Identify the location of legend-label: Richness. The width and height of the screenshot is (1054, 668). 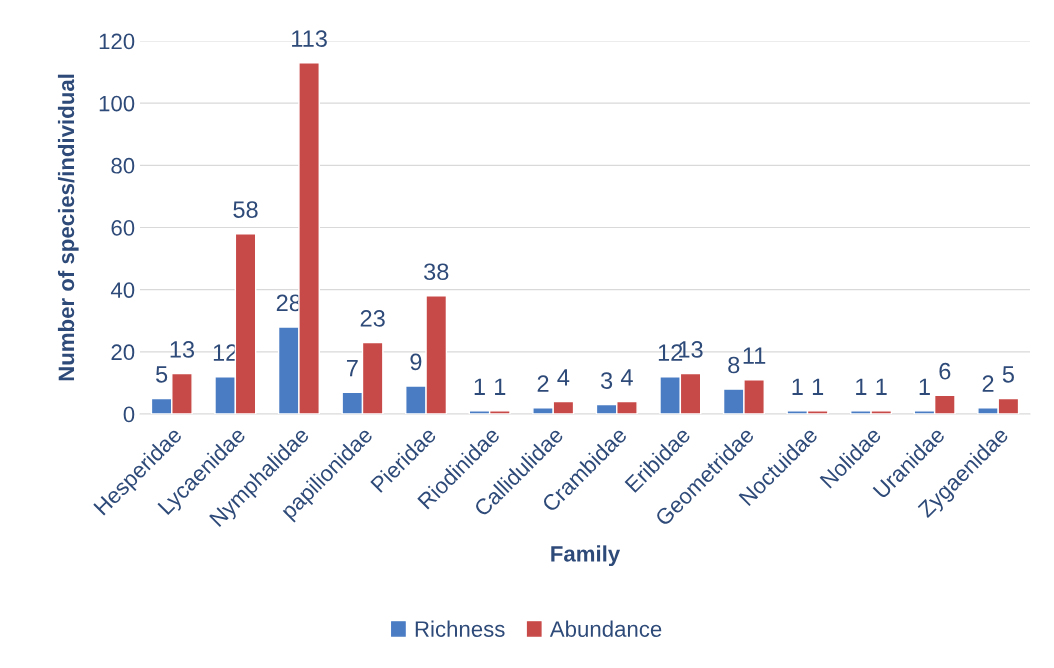
(460, 628).